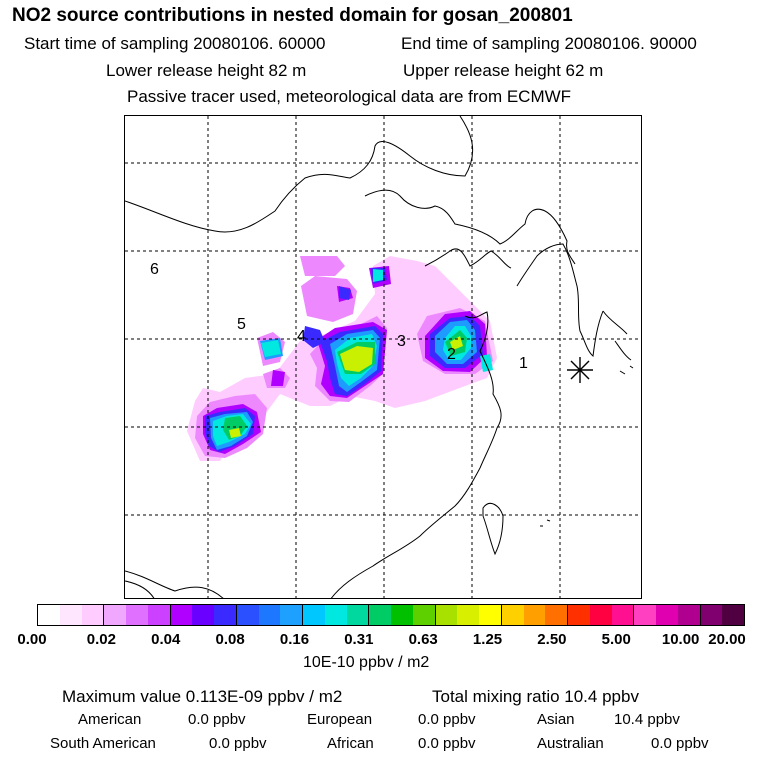  What do you see at coordinates (103, 743) in the screenshot?
I see `contribution-region: South American` at bounding box center [103, 743].